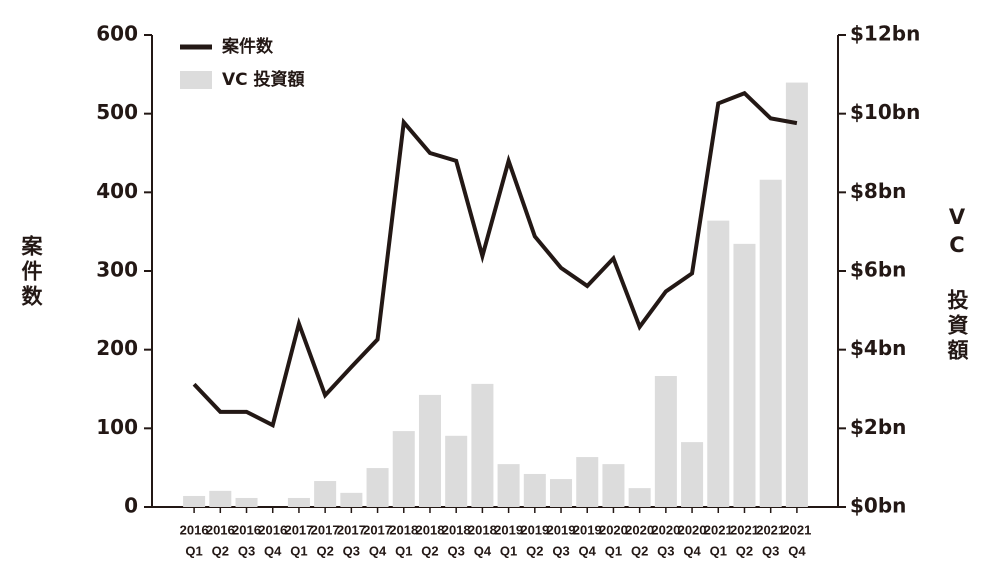 This screenshot has width=994, height=585. Describe the element at coordinates (196, 80) in the screenshot. I see `legend-swatch` at that location.